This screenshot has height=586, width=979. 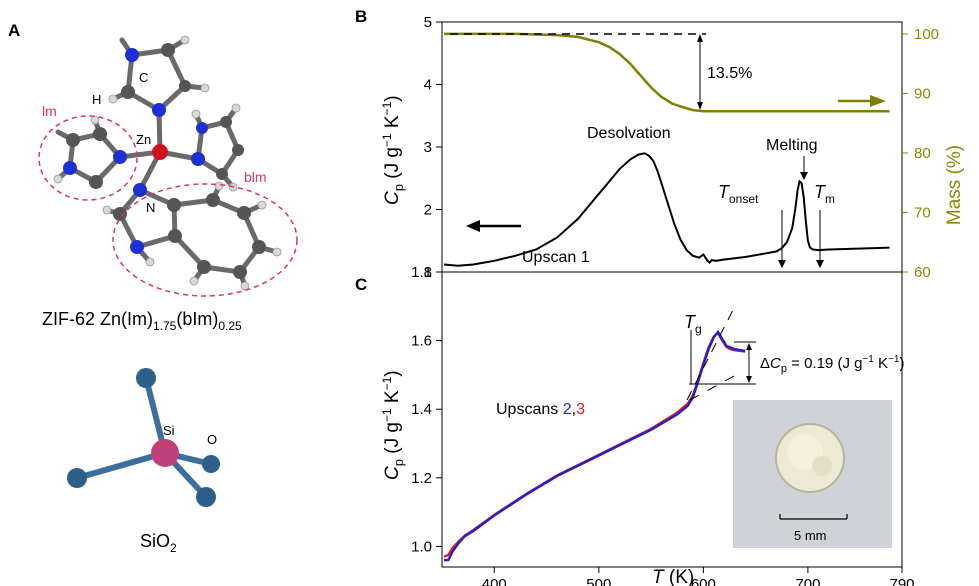 I want to click on y-tick-label: 1.6, so click(x=421, y=341).